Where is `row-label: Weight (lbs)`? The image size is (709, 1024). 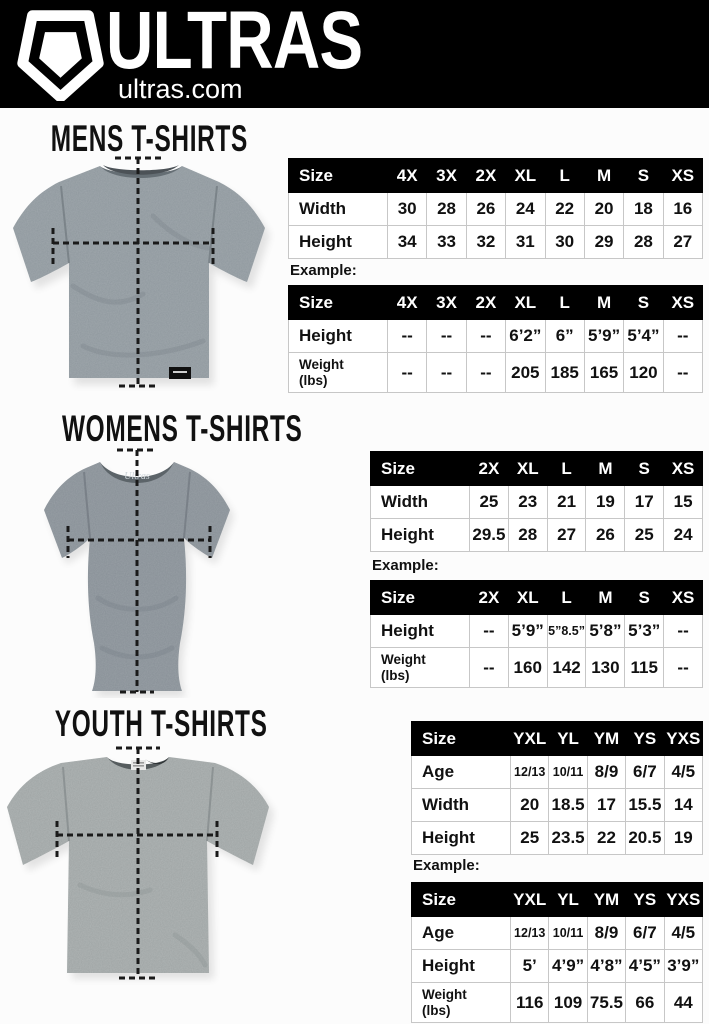 row-label: Weight (lbs) is located at coordinates (461, 1002).